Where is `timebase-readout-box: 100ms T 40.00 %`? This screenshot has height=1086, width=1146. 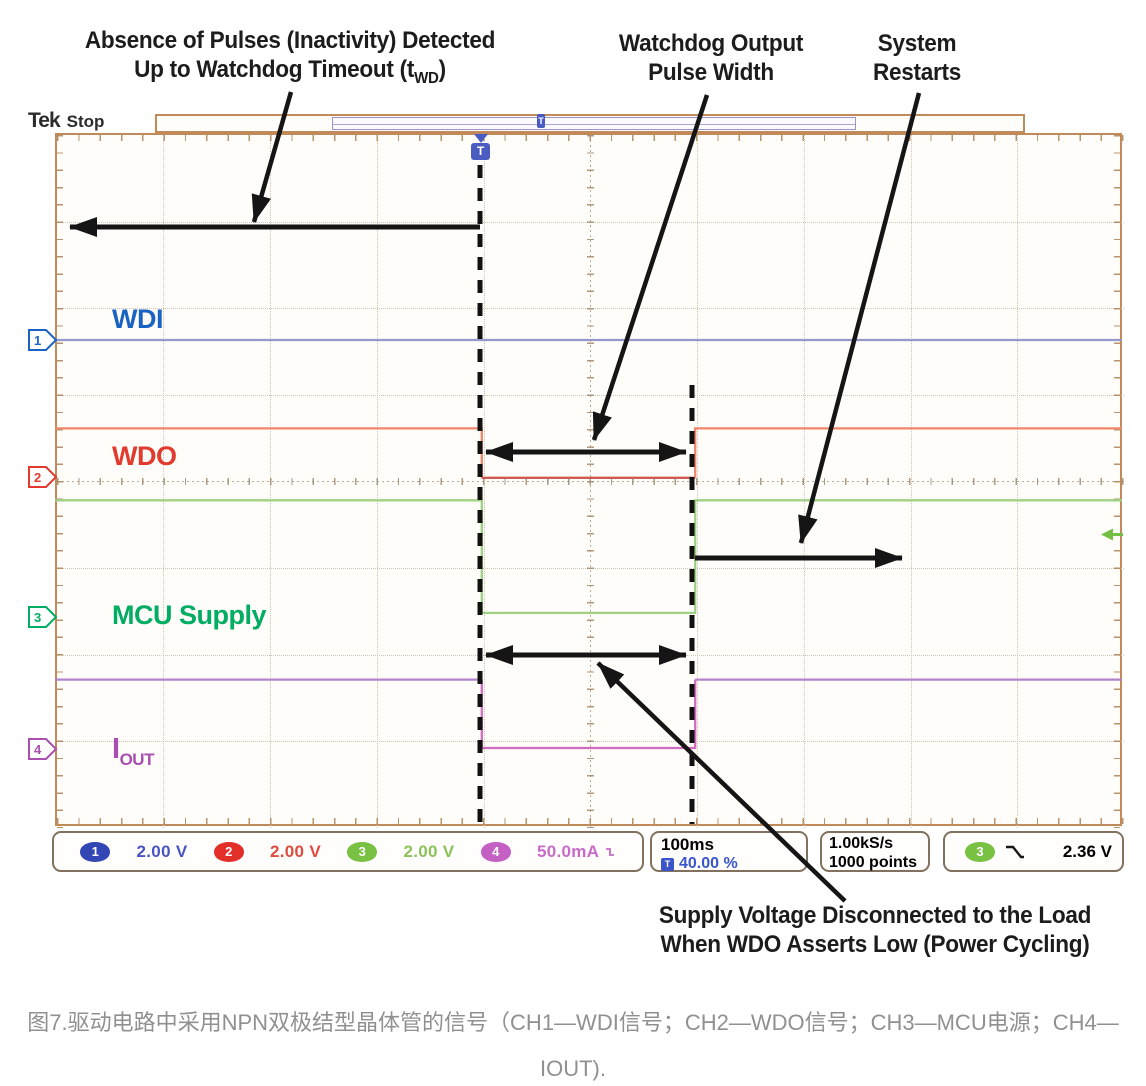 timebase-readout-box: 100ms T 40.00 % is located at coordinates (729, 851).